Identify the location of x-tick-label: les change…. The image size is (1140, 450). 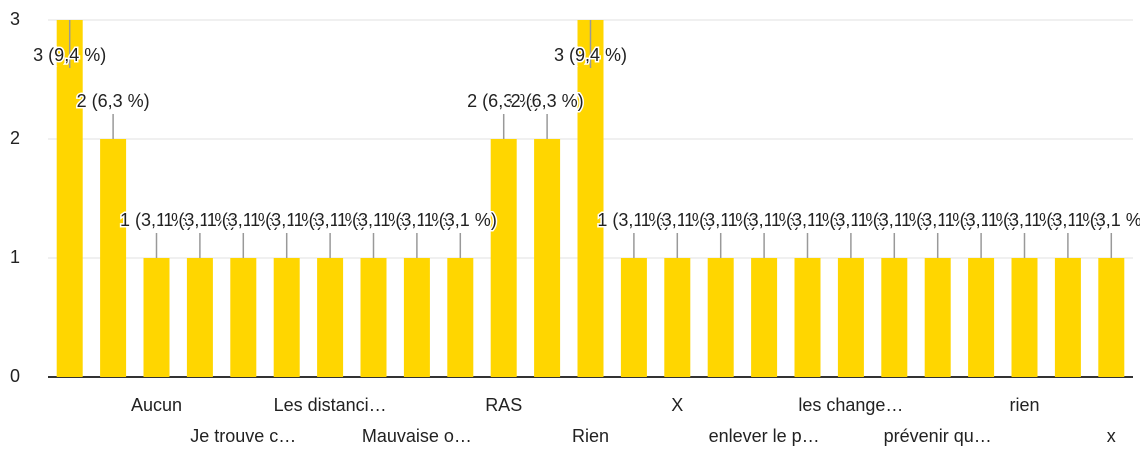
(850, 405).